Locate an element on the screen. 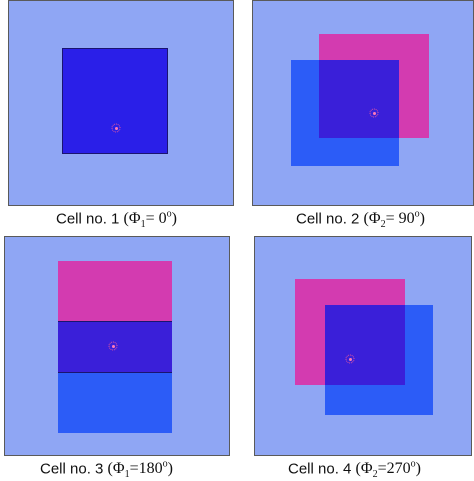 The image size is (474, 481). cell-4-center-dot is located at coordinates (350, 359).